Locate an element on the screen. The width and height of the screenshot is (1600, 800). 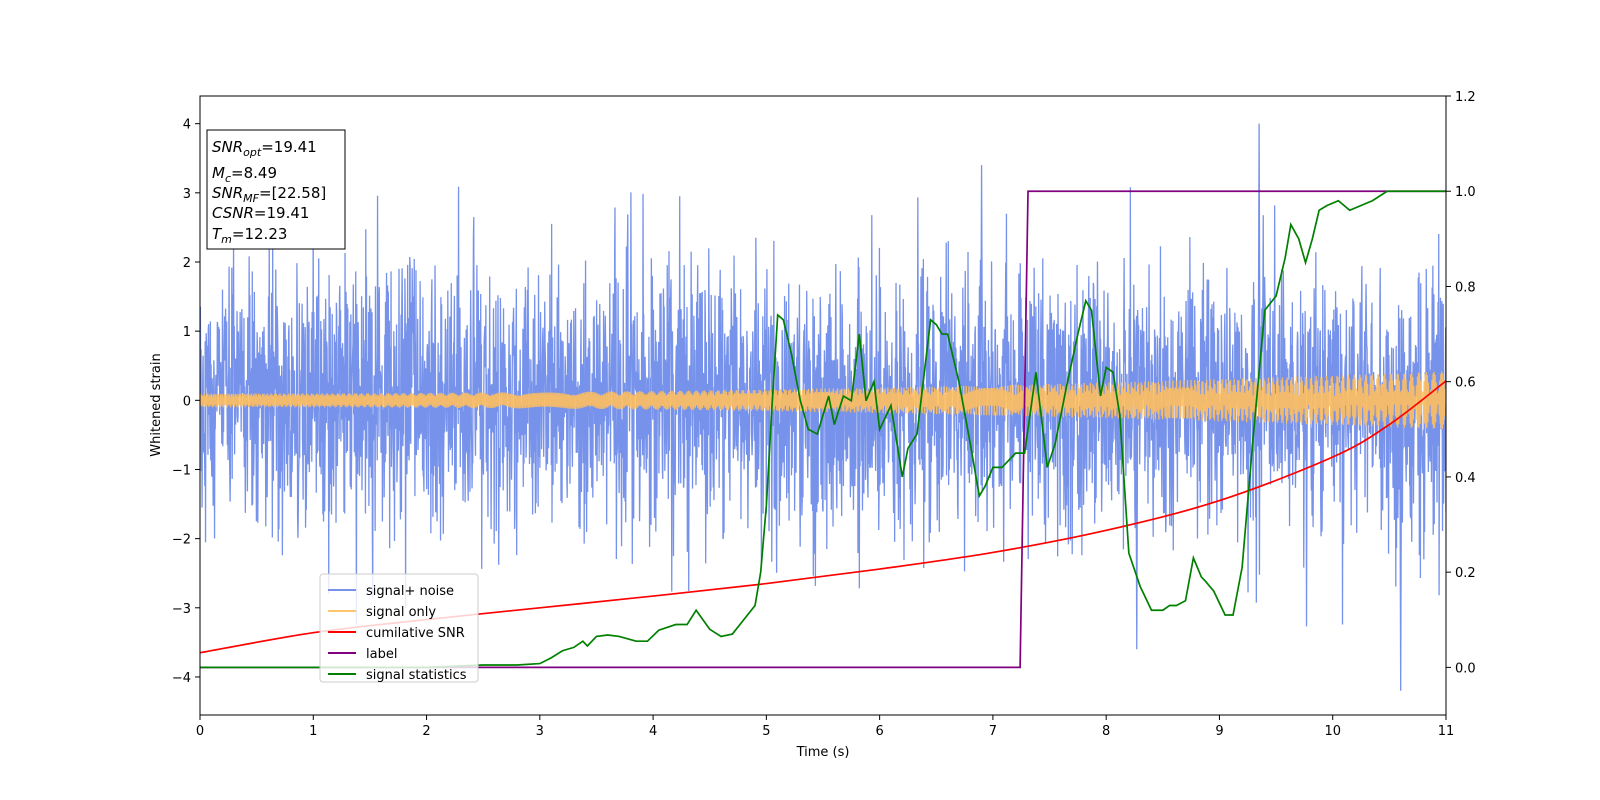
legend-label: signal only is located at coordinates (401, 612).